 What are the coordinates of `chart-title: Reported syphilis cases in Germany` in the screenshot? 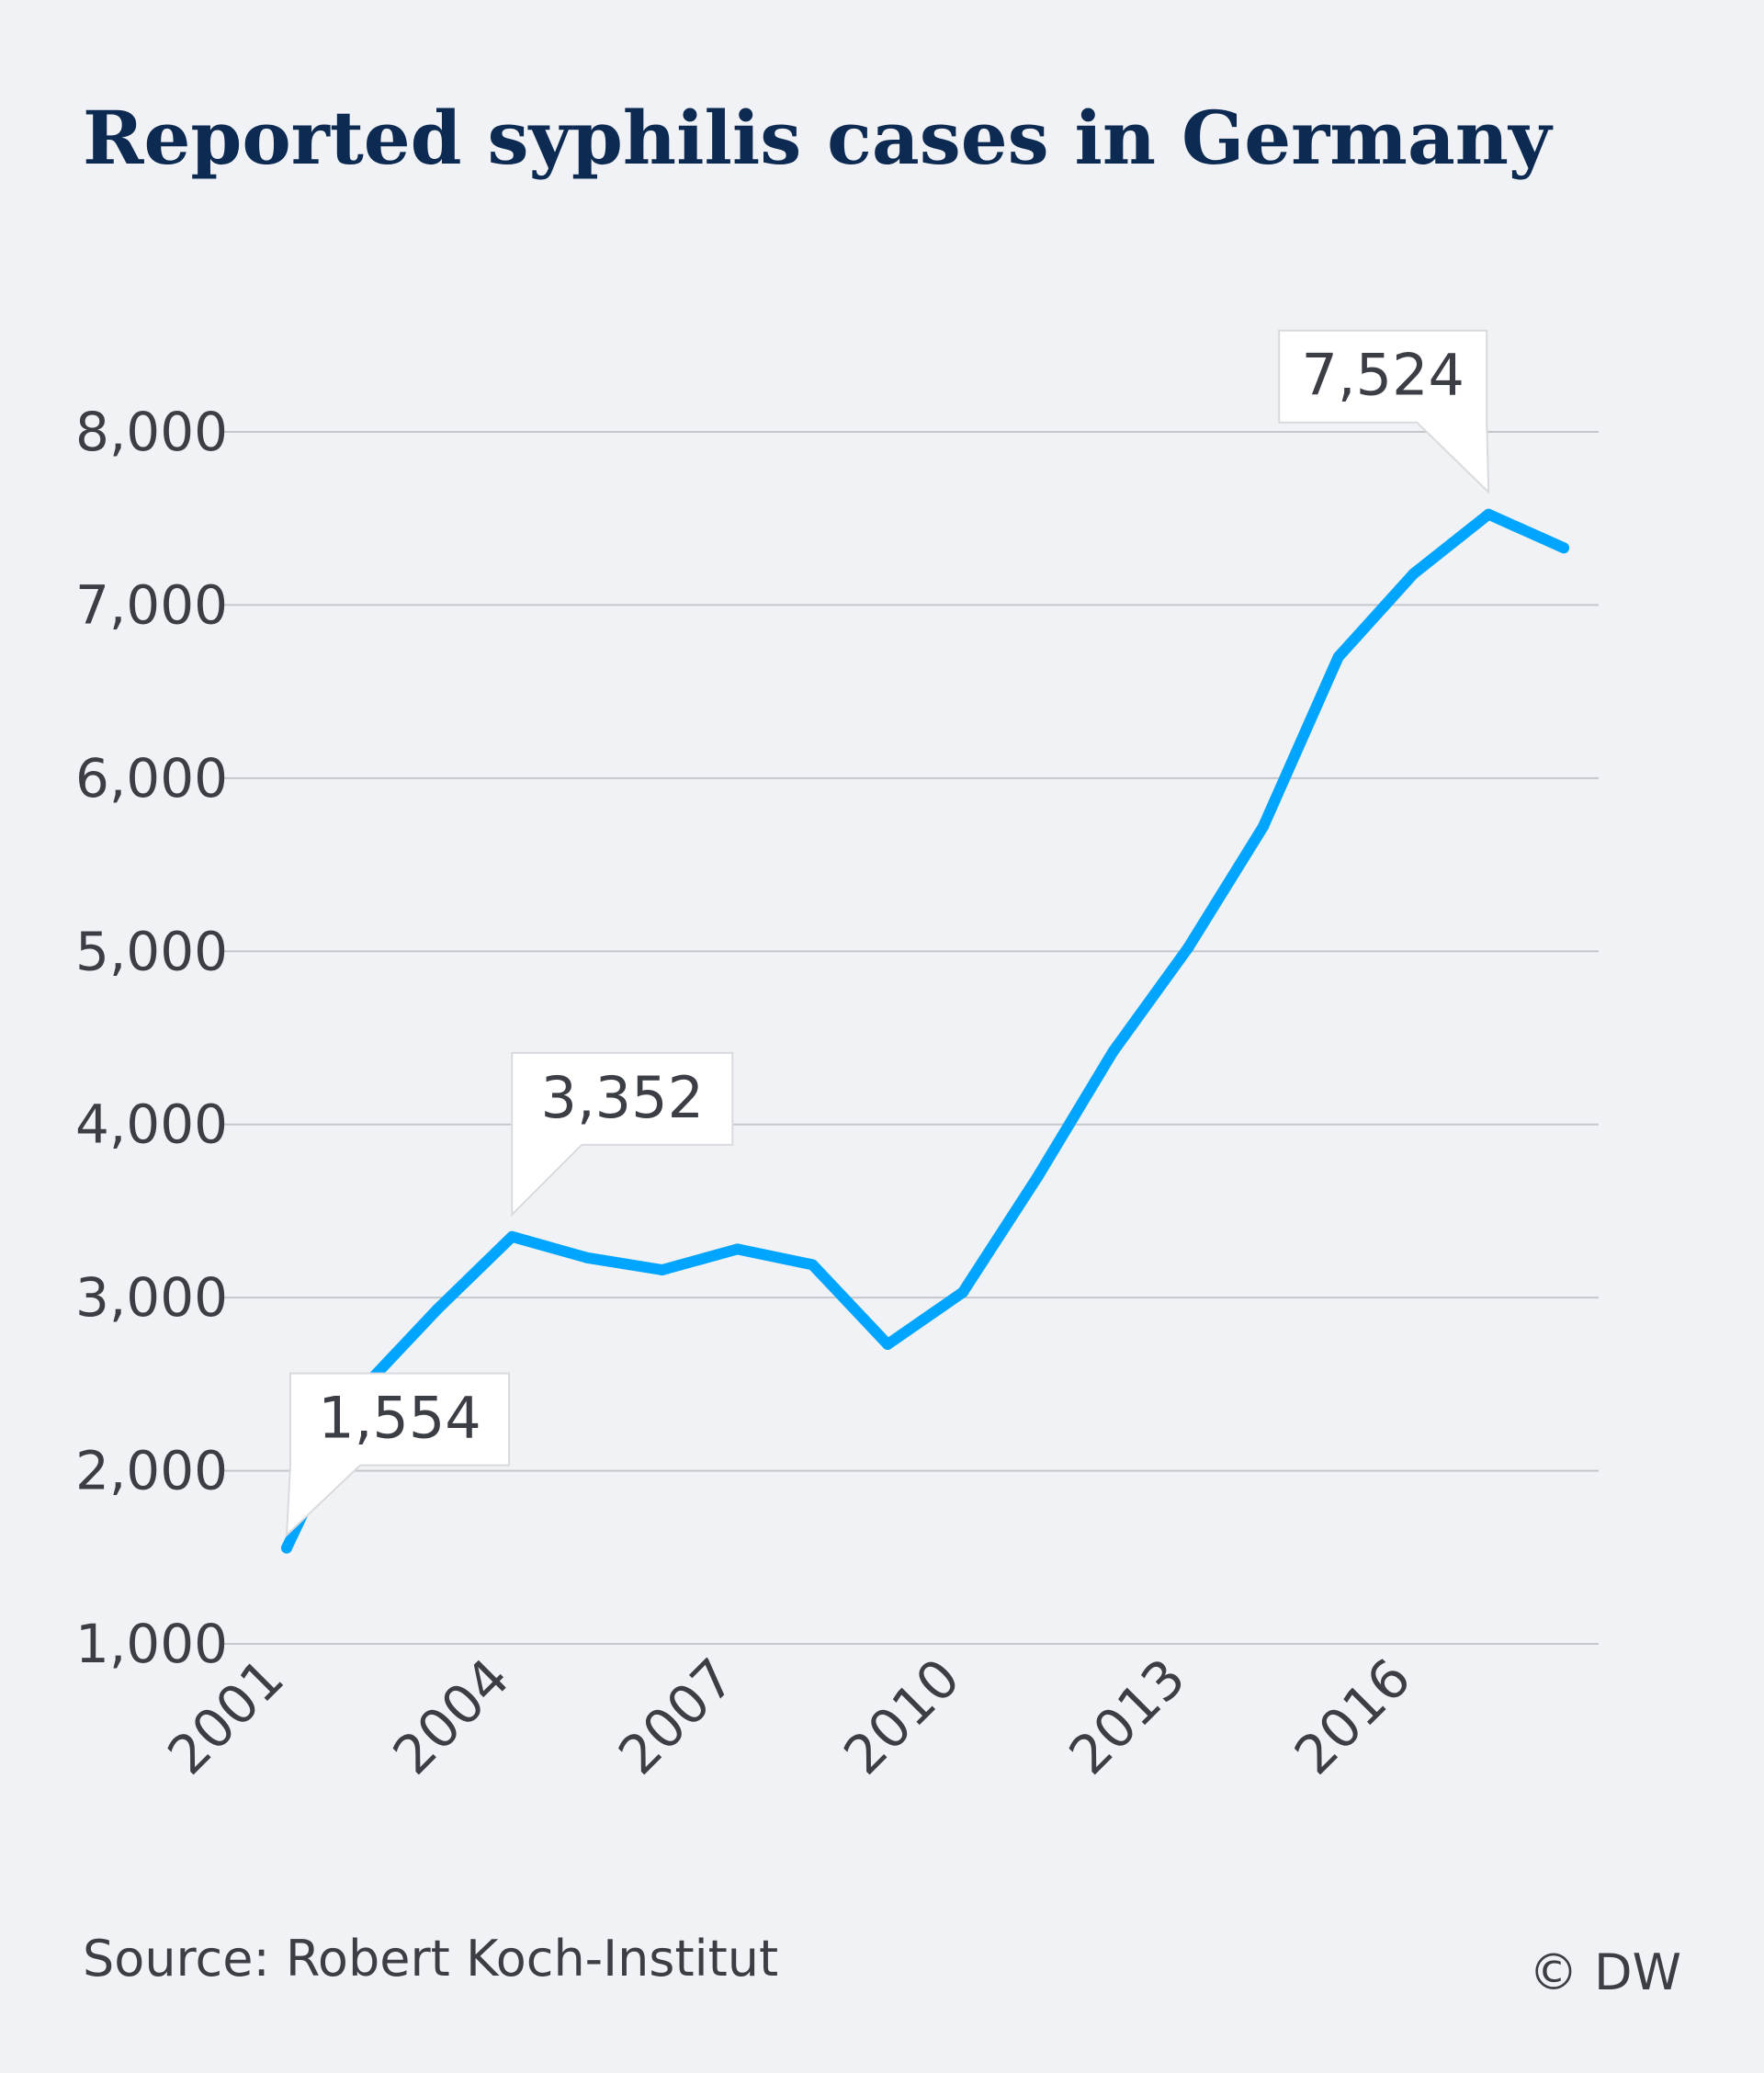 It's located at (818, 138).